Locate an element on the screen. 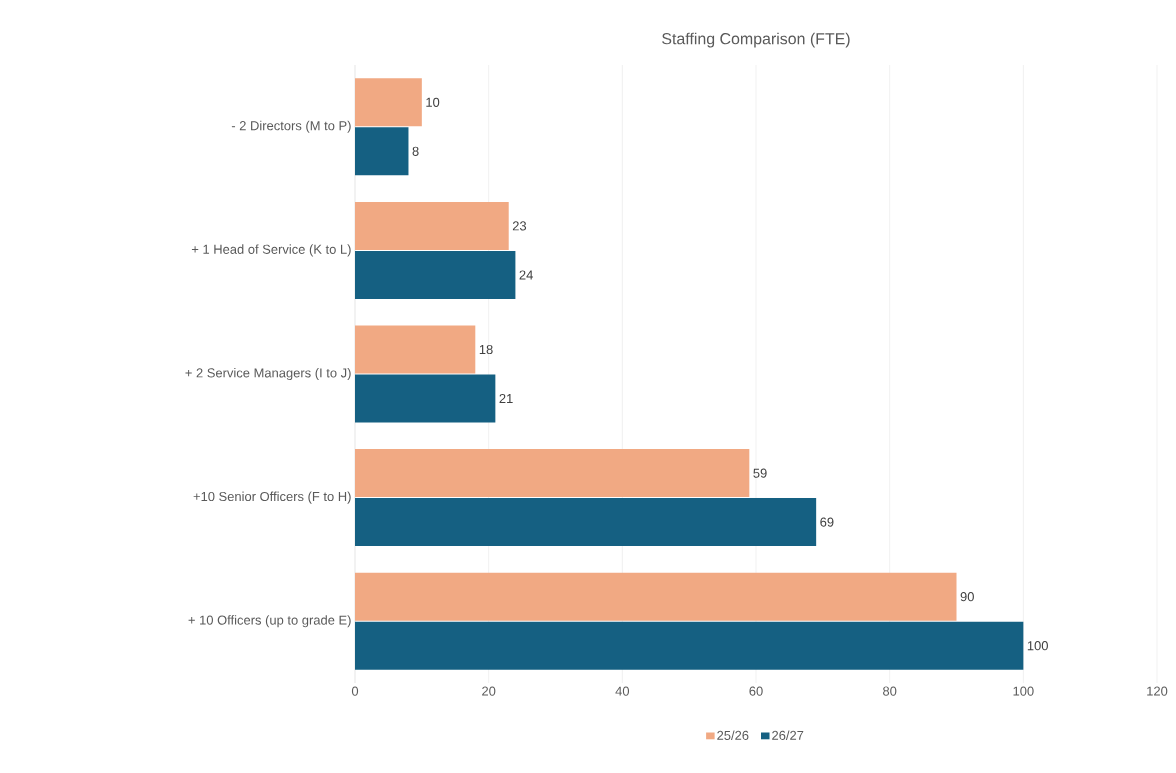 The height and width of the screenshot is (773, 1176). y-tick-label: + 2 Service Managers (I to J) is located at coordinates (268, 374).